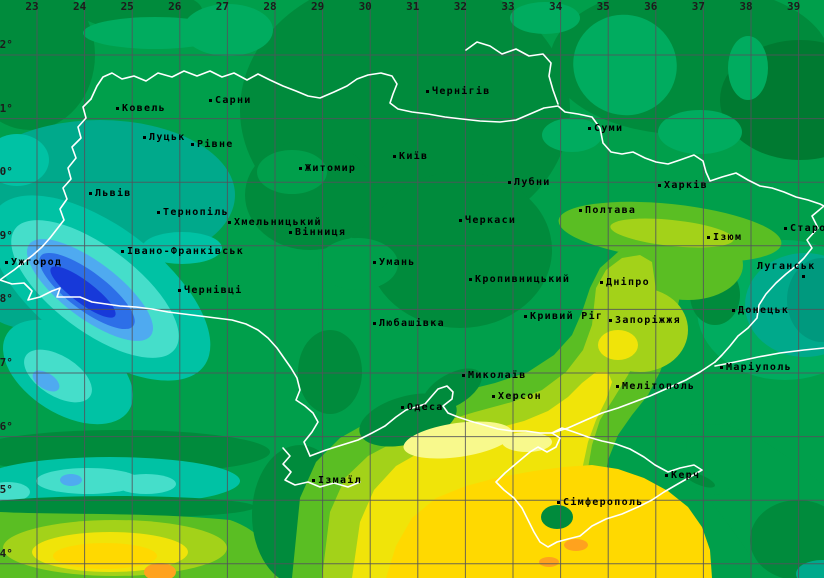 This screenshot has width=824, height=578. What do you see at coordinates (213, 290) in the screenshot?
I see `city-label: Чернівці` at bounding box center [213, 290].